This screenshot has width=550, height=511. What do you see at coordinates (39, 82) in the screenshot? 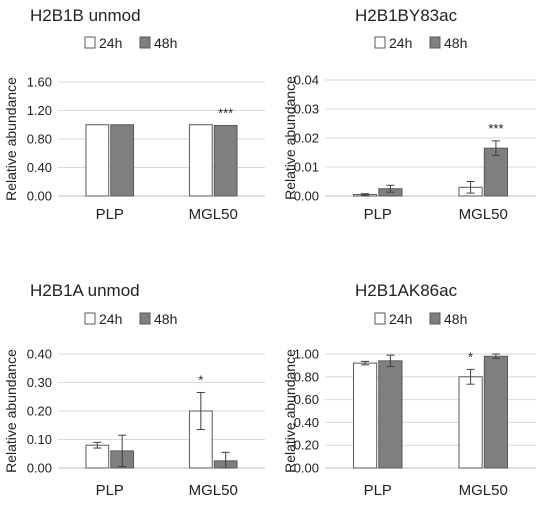
I see `y-tick-label: 1.60` at bounding box center [39, 82].